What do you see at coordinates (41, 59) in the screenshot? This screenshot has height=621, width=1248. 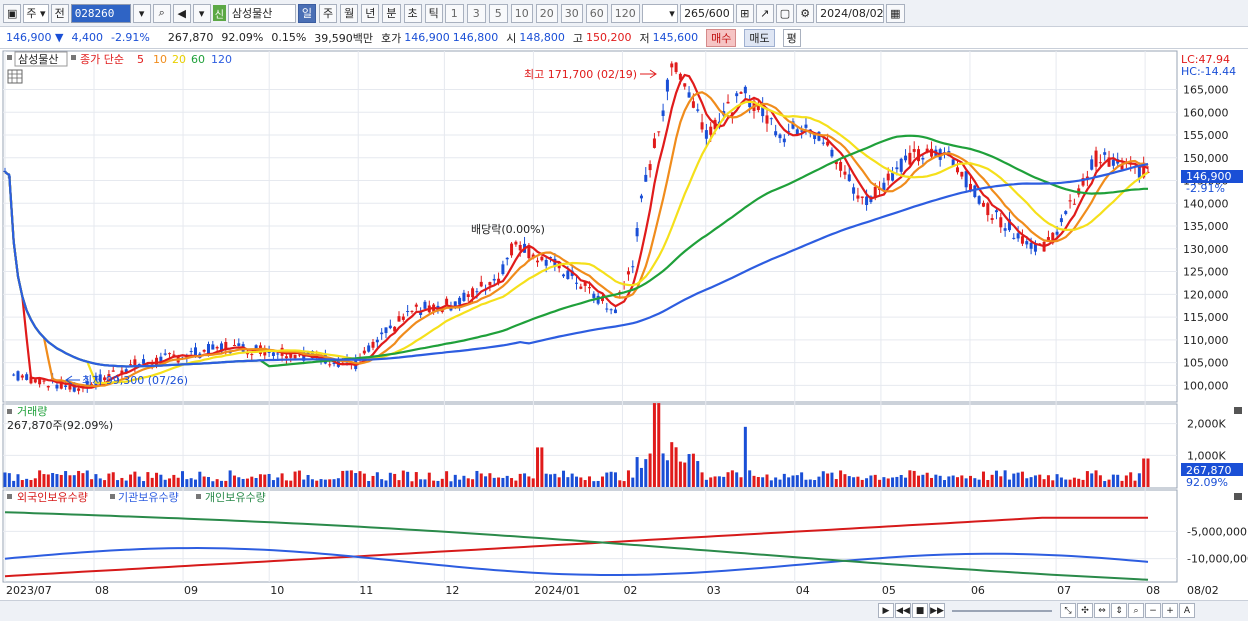 I see `legend-stock-box` at bounding box center [41, 59].